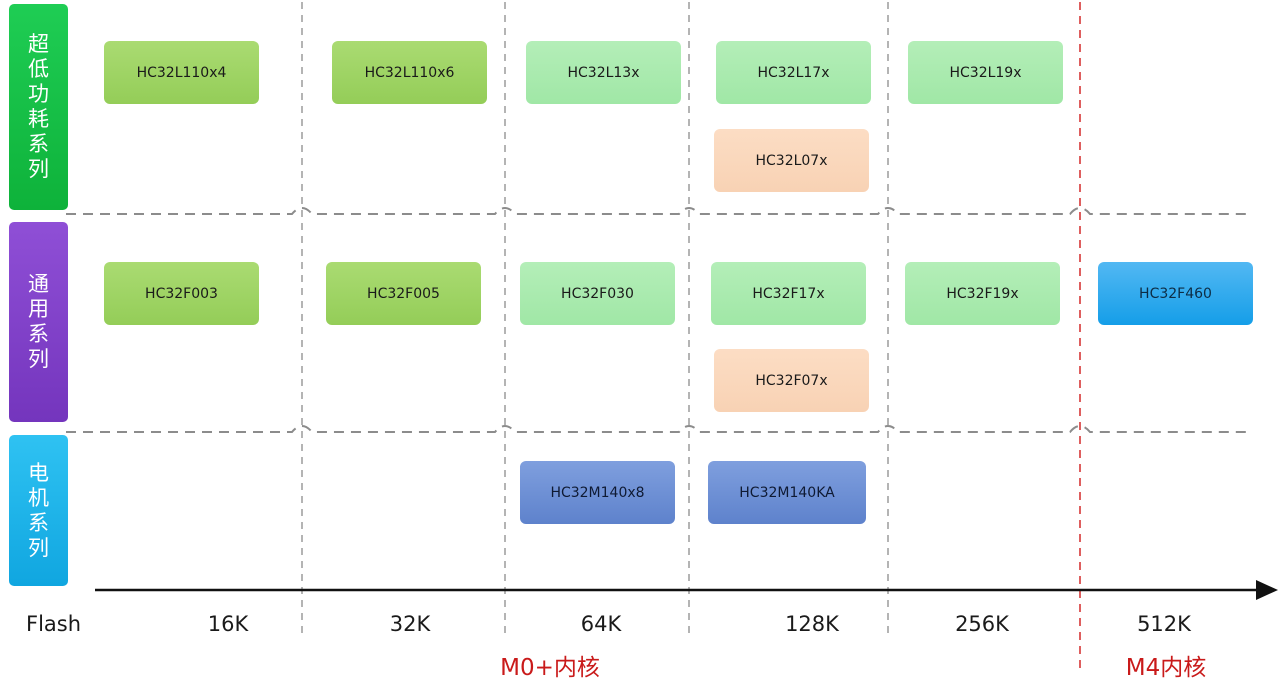 Image resolution: width=1280 pixels, height=682 pixels. Describe the element at coordinates (38, 322) in the screenshot. I see `series-label-general: 通用系列` at that location.